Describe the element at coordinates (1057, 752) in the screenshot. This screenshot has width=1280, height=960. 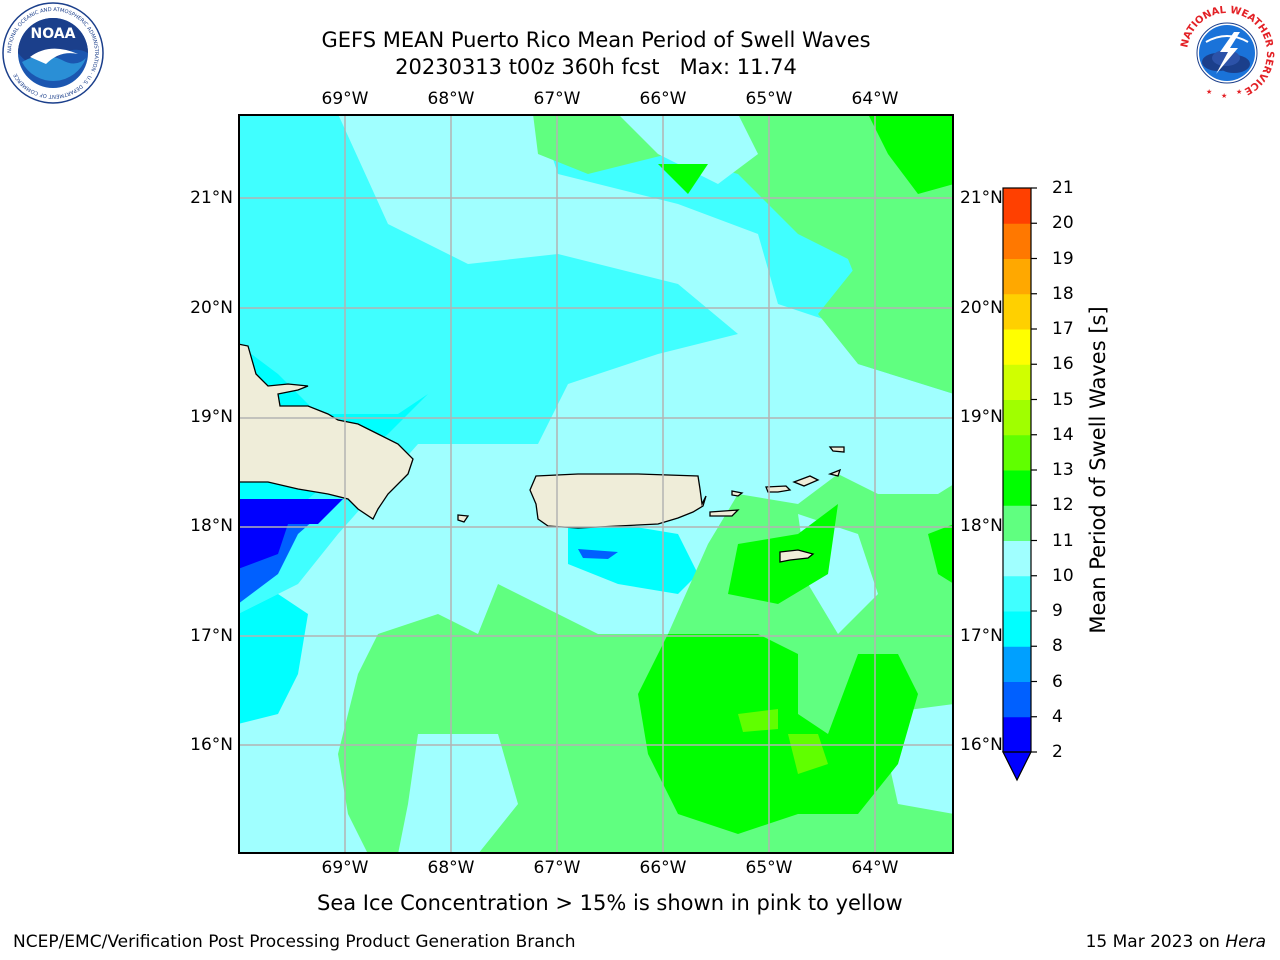
I see `colorbar-tick-label: 2` at that location.